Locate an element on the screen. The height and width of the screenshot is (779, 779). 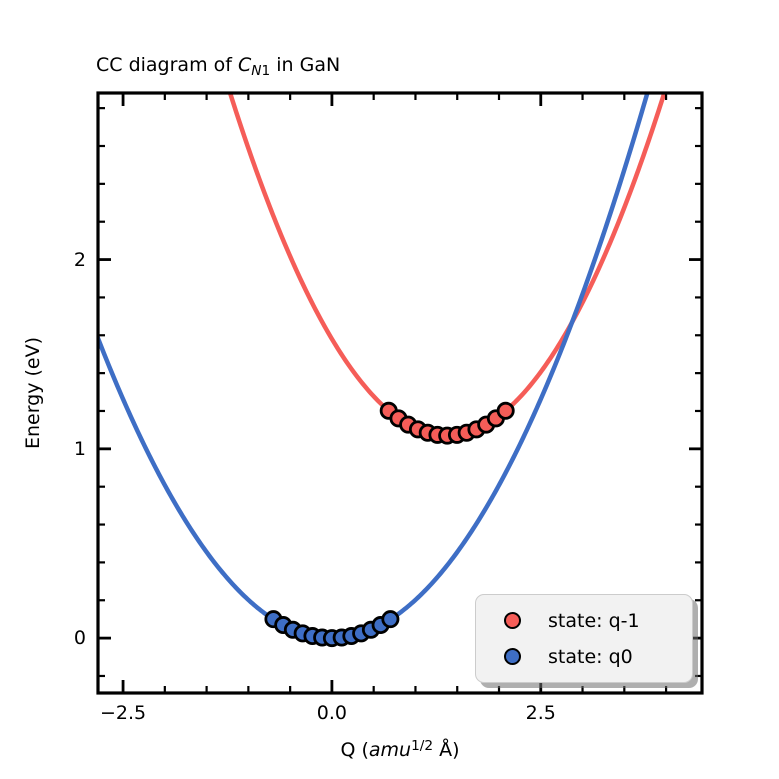
title-symbol: C is located at coordinates (244, 65).